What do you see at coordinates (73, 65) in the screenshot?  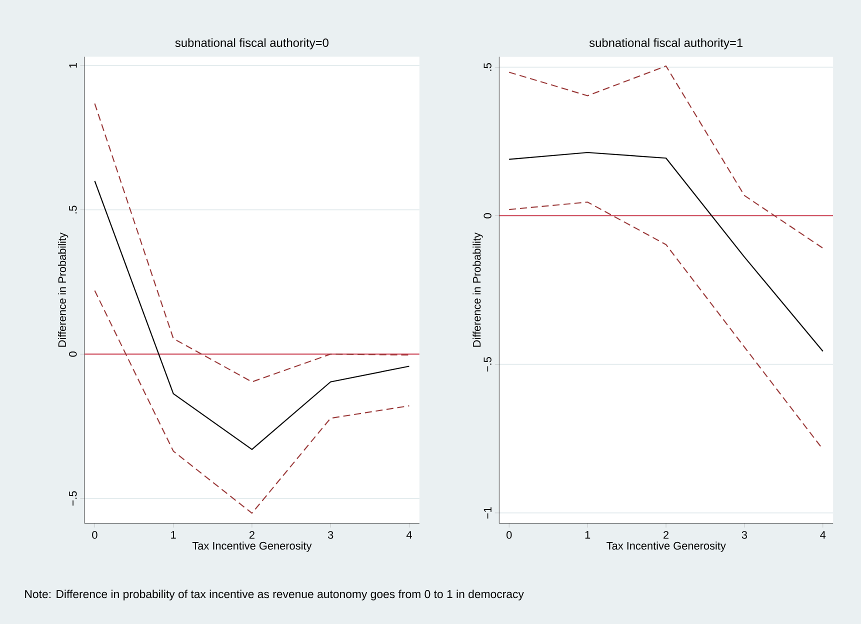 I see `y-tick-label: 1` at bounding box center [73, 65].